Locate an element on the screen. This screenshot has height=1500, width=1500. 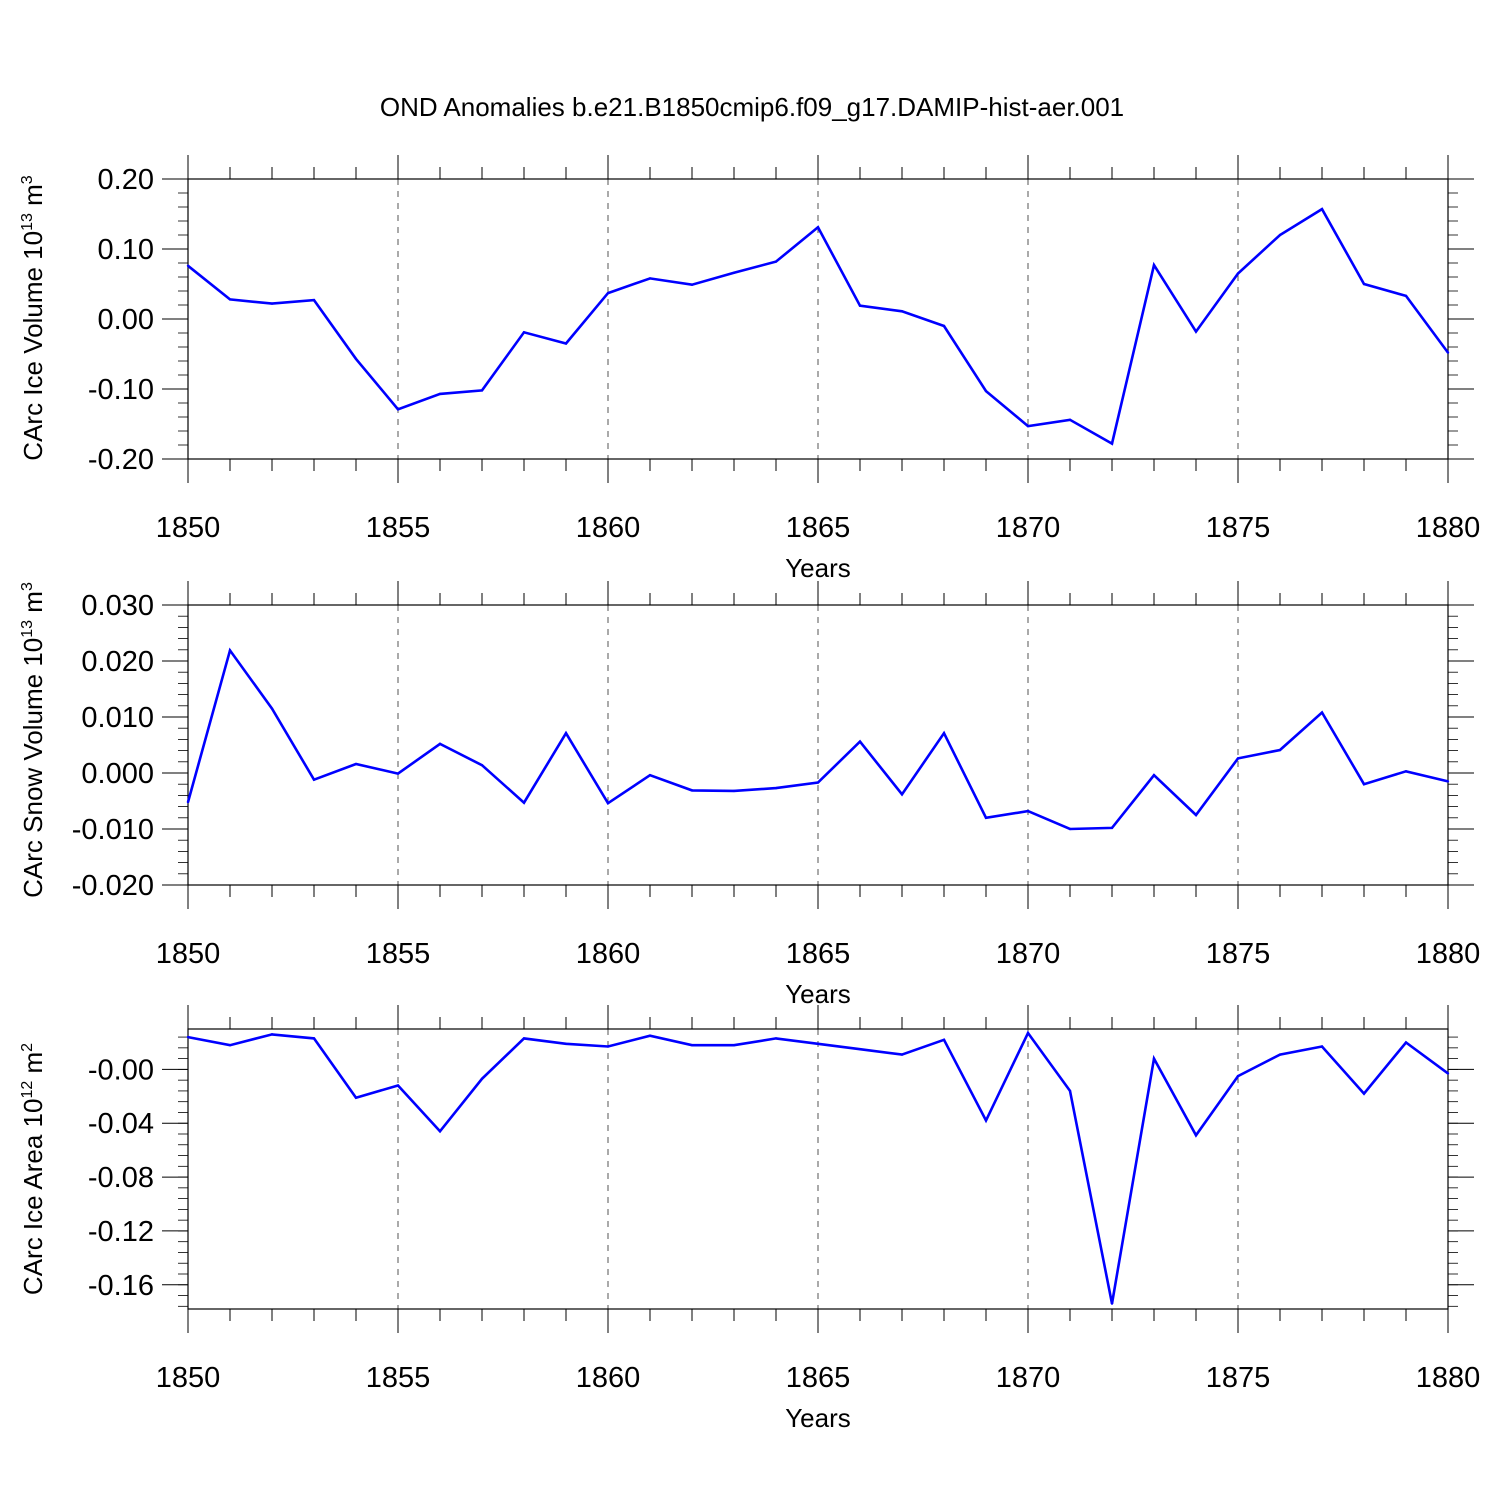
ice-volume-xtick-label-6: 1880 is located at coordinates (1448, 528).